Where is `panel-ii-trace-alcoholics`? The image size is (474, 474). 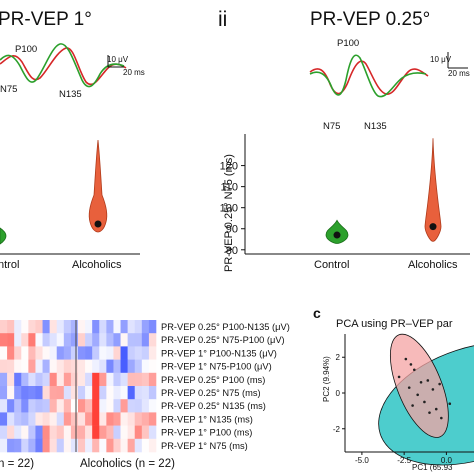
panel-ii-trace-alcoholics is located at coordinates (369, 77).